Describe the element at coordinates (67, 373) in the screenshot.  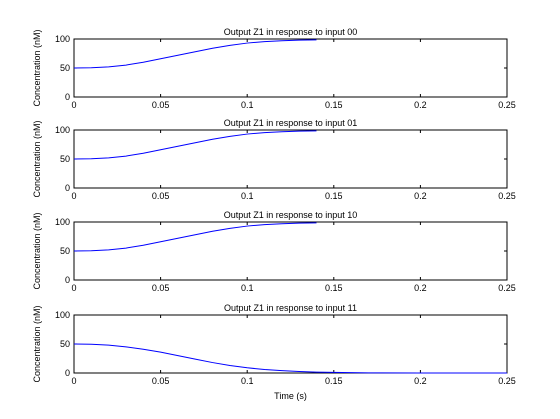
I see `chart-3-y-tick-label-0: 0` at that location.